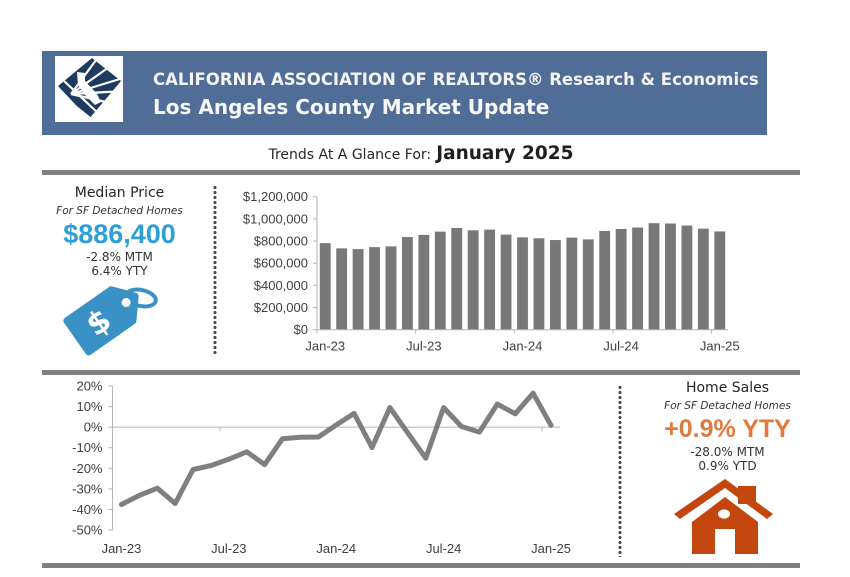 This screenshot has height=577, width=850. I want to click on dotted-separator-left, so click(215, 270).